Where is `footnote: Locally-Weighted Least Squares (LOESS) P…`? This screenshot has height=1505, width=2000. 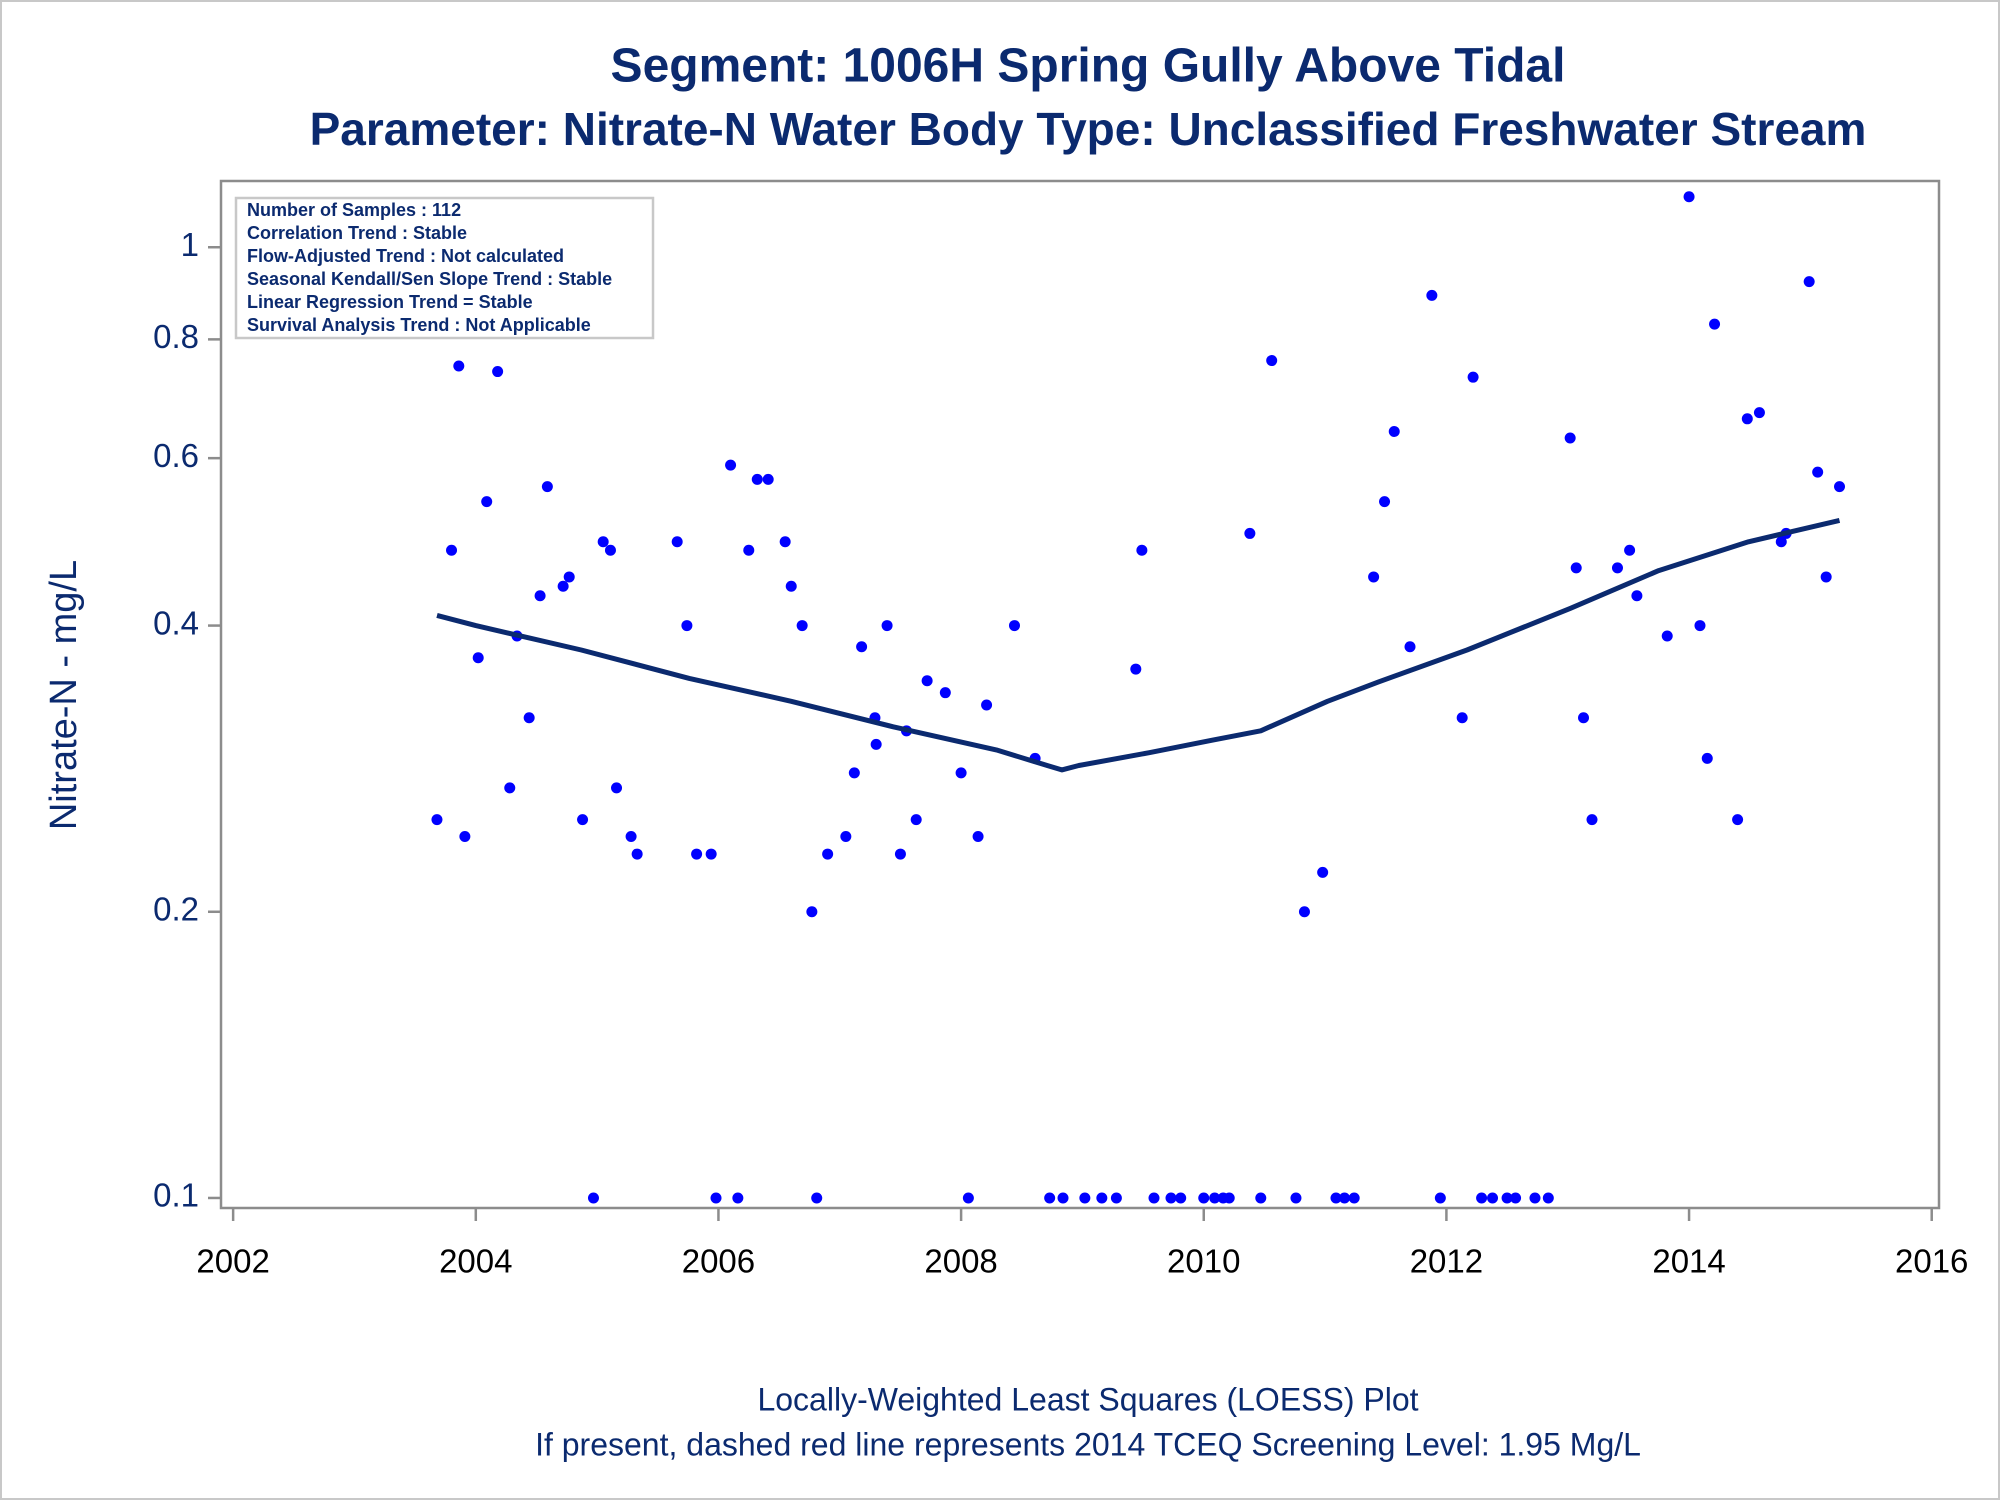 footnote: Locally-Weighted Least Squares (LOESS) P… is located at coordinates (1087, 1399).